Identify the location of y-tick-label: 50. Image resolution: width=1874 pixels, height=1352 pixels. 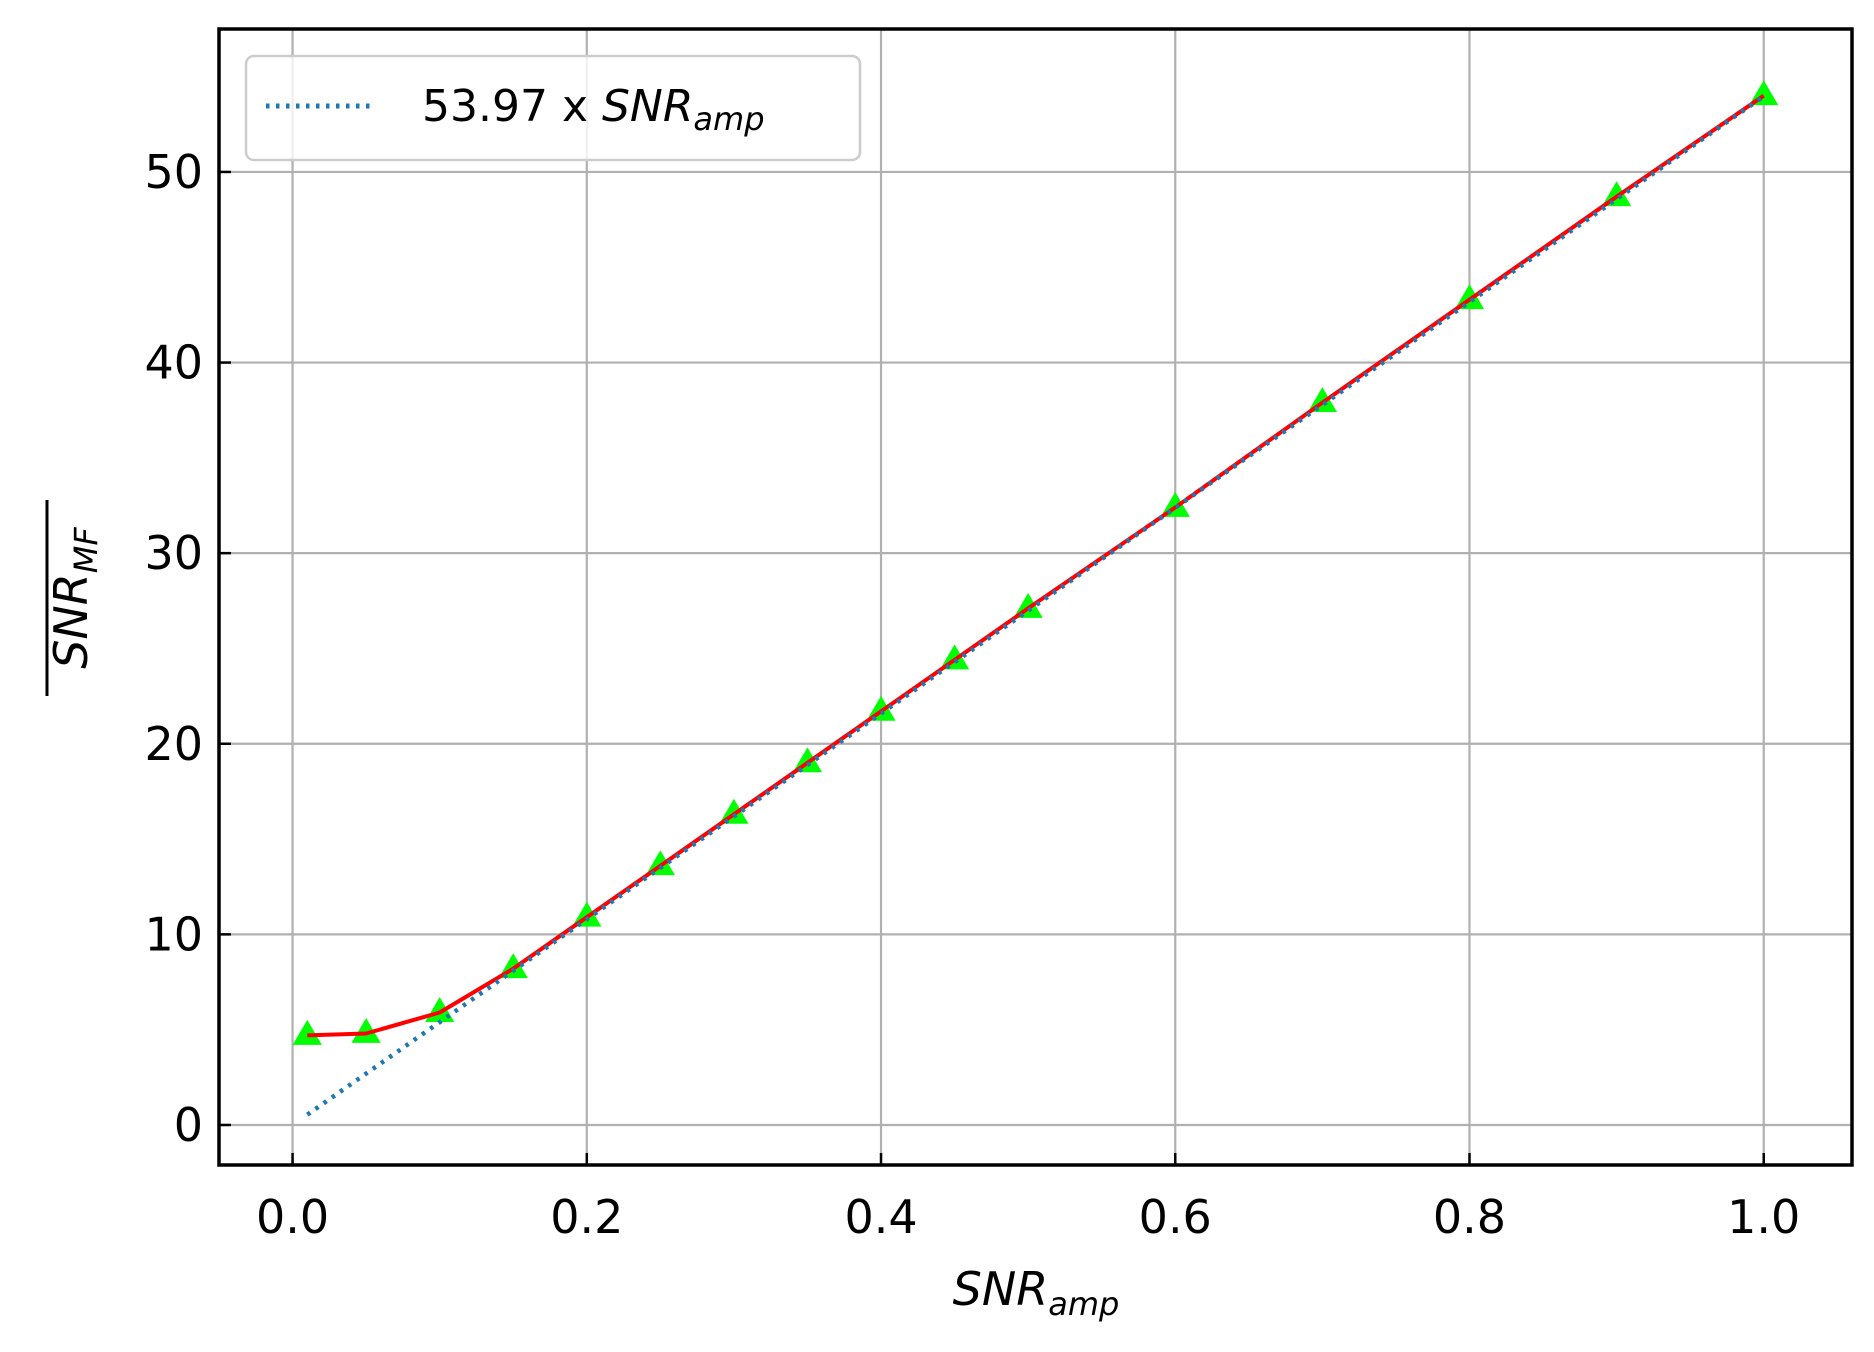
(173, 172).